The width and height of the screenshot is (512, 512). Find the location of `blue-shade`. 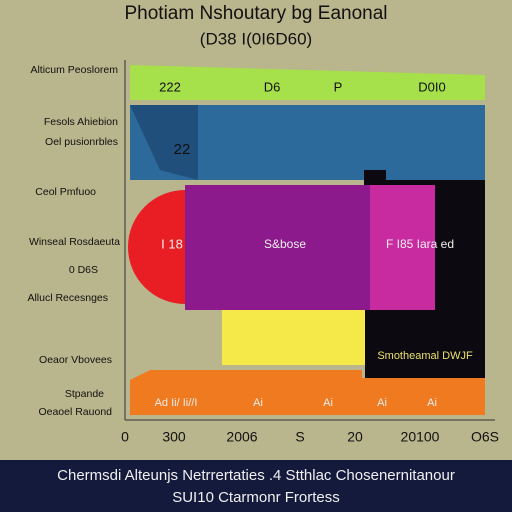

blue-shade is located at coordinates (164, 142).